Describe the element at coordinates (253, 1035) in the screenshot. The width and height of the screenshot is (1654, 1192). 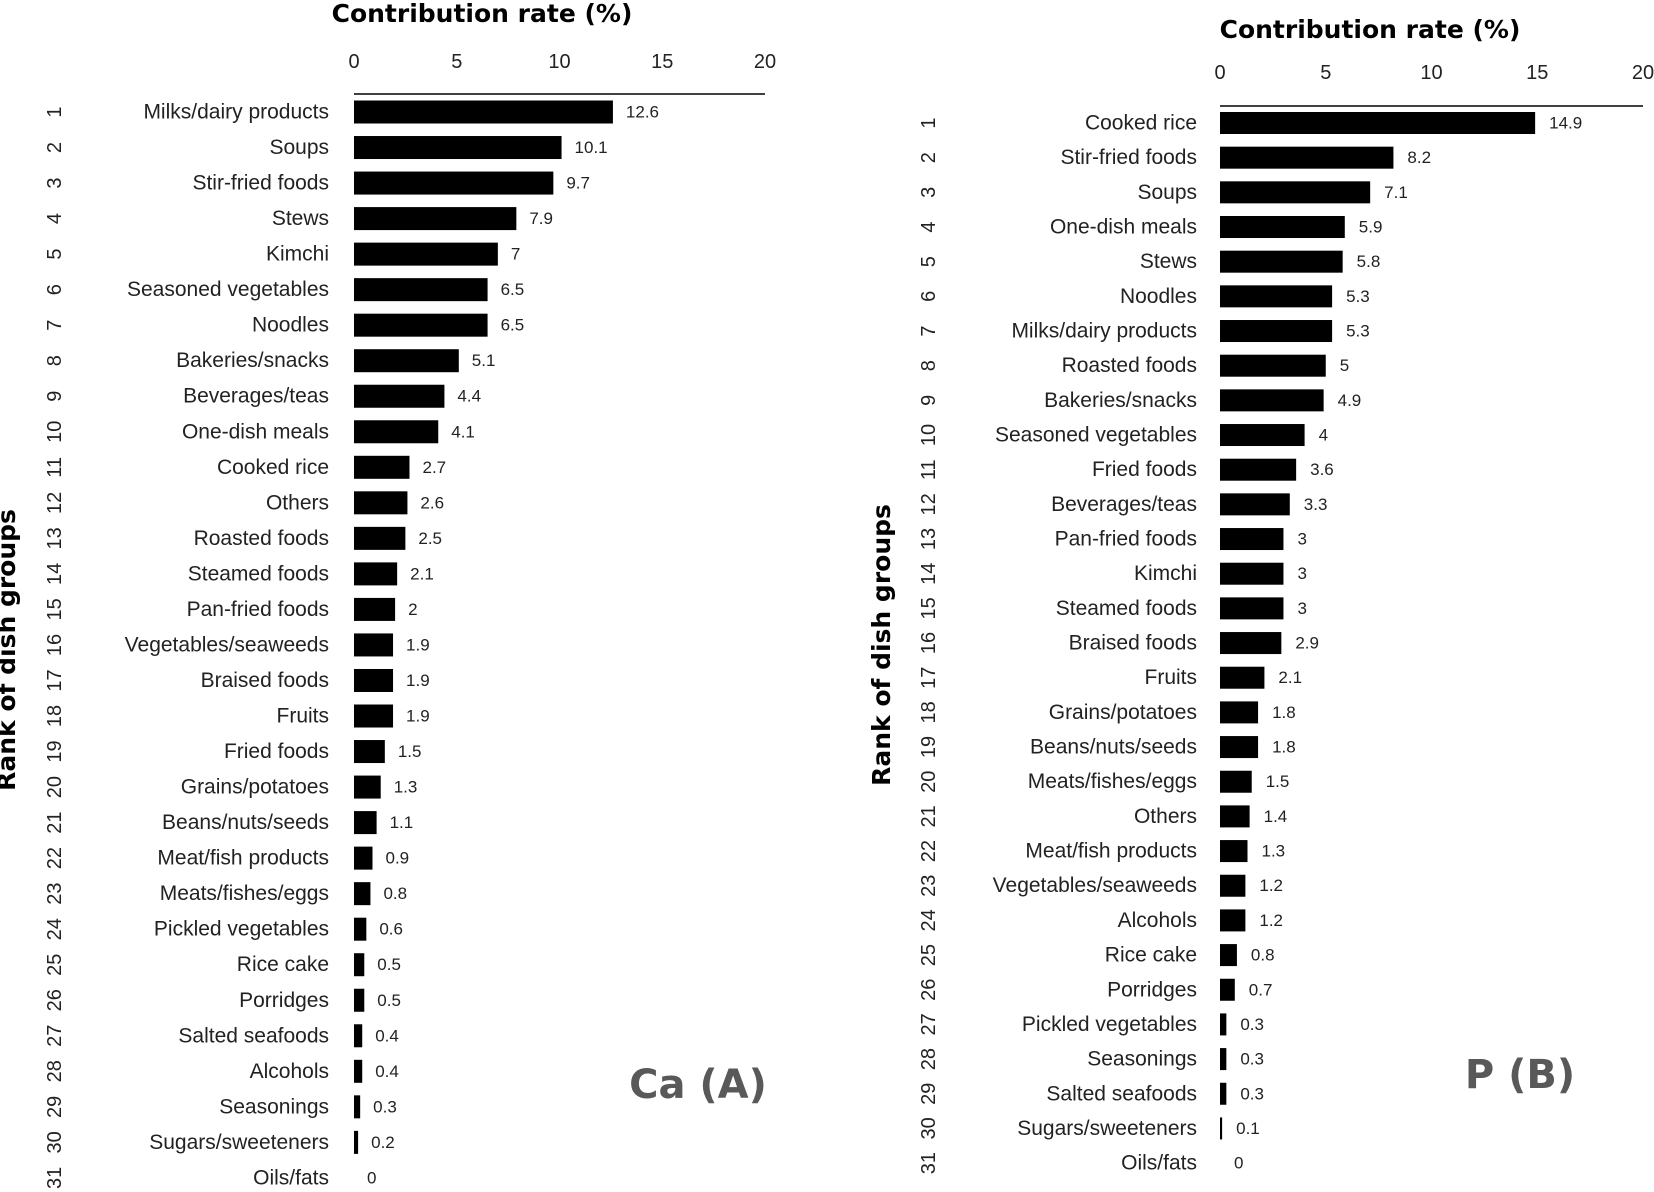
I see `category-label: Salted seafoods` at that location.